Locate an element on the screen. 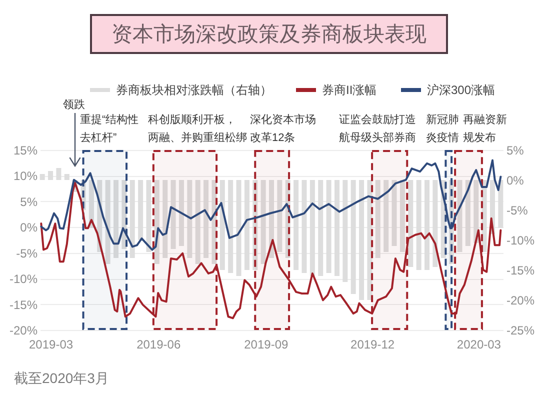 The image size is (547, 400). y-tick-label: -15% is located at coordinates (23, 305).